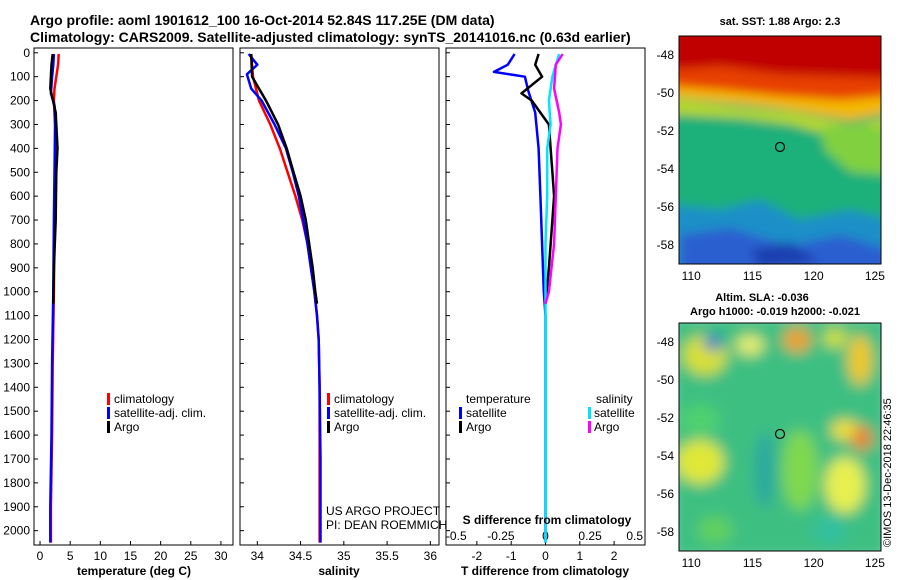 Image resolution: width=900 pixels, height=580 pixels. Describe the element at coordinates (258, 556) in the screenshot. I see `x-tick-label: 34` at that location.